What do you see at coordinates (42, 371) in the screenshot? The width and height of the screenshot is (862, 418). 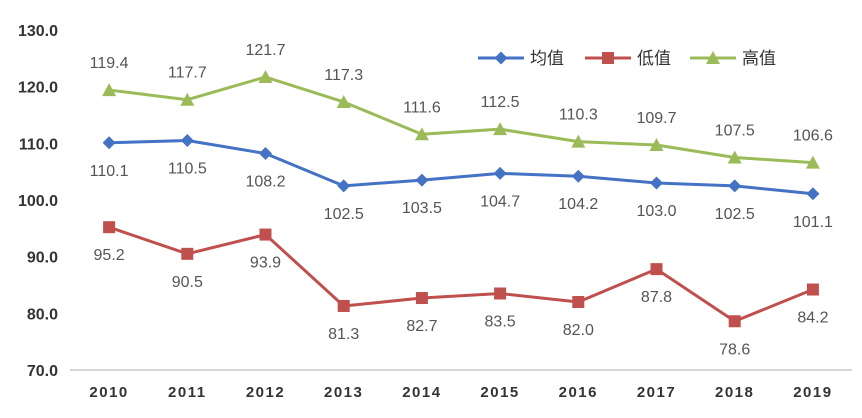 I see `y-tick-label: 70.0` at bounding box center [42, 371].